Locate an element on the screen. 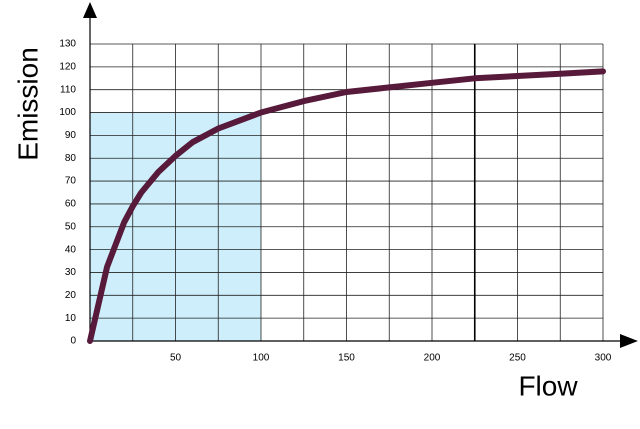  y-tick-label: 90 is located at coordinates (71, 135).